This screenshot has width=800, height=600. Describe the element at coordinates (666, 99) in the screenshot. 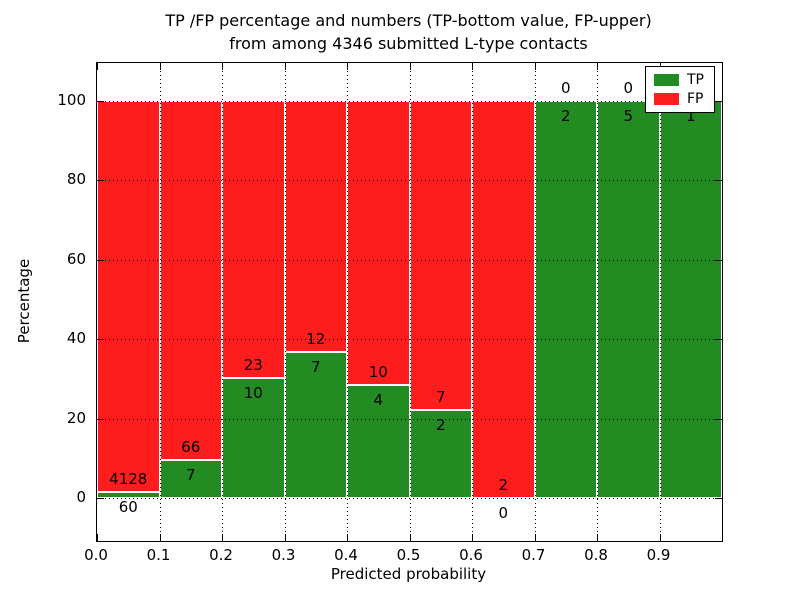

I see `legend-swatch-fp` at that location.